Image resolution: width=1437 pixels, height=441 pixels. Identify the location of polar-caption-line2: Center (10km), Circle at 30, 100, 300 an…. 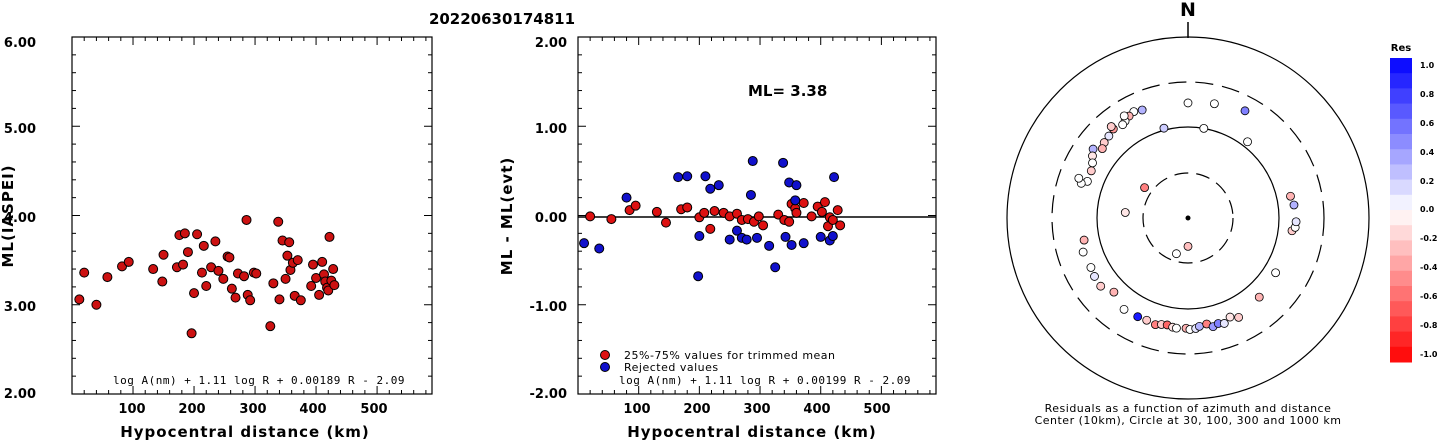
(1188, 420).